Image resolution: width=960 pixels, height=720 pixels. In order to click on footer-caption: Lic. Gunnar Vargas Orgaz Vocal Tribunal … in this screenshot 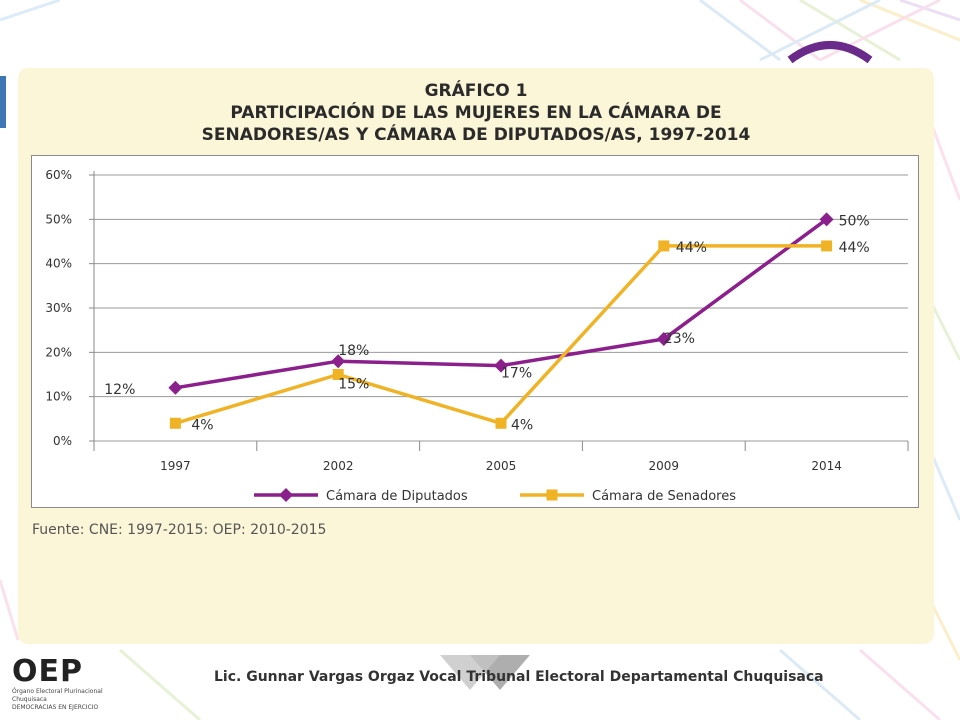, I will do `click(519, 677)`.